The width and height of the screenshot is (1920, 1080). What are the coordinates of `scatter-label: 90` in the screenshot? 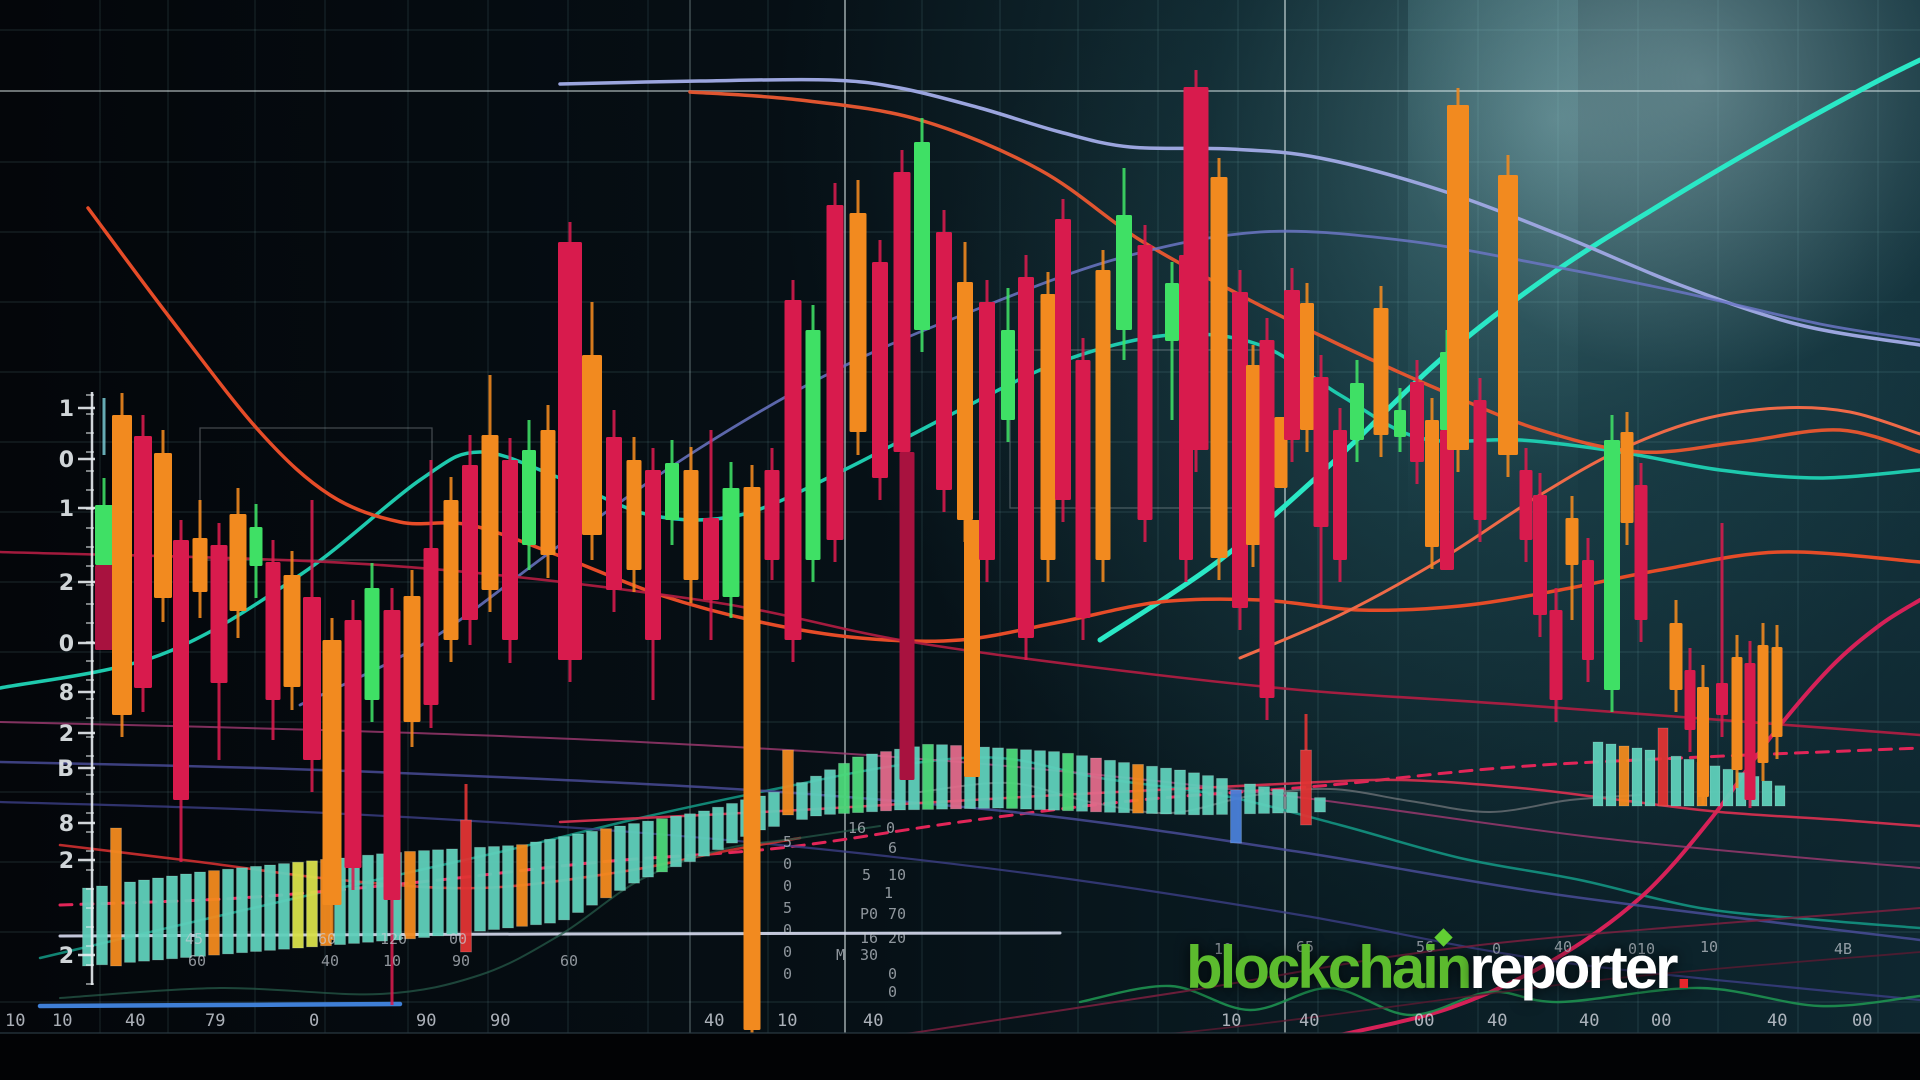 It's located at (461, 961).